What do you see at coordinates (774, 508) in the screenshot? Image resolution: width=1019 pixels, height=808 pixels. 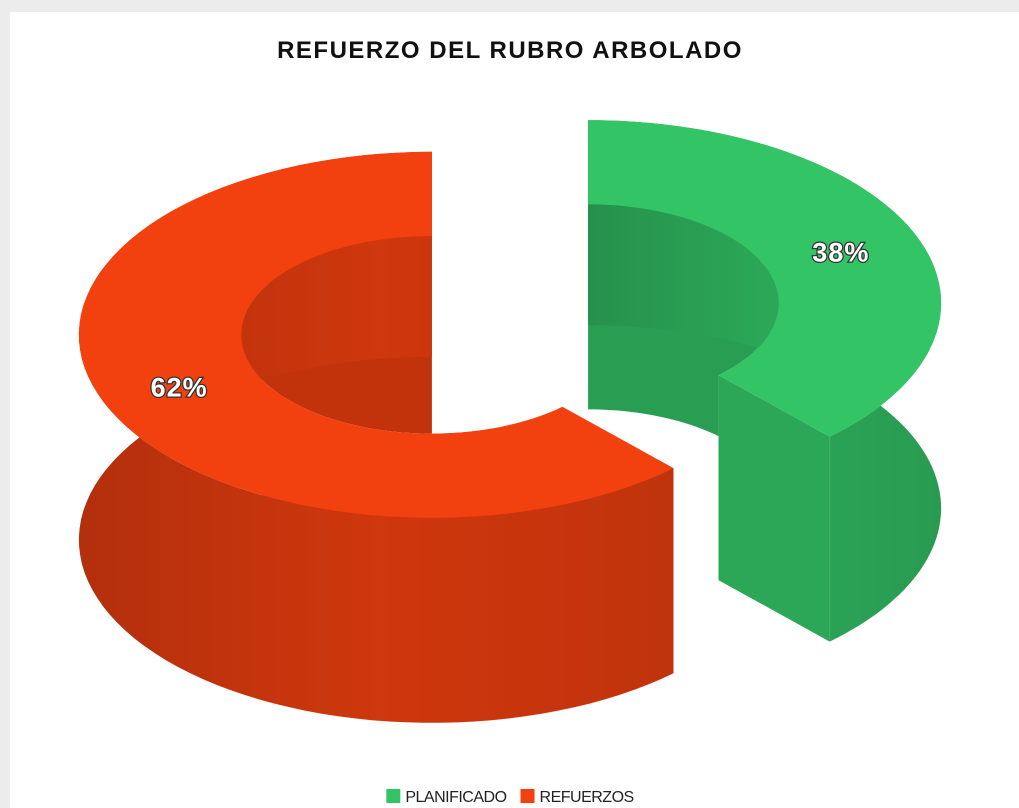 I see `cut-face` at bounding box center [774, 508].